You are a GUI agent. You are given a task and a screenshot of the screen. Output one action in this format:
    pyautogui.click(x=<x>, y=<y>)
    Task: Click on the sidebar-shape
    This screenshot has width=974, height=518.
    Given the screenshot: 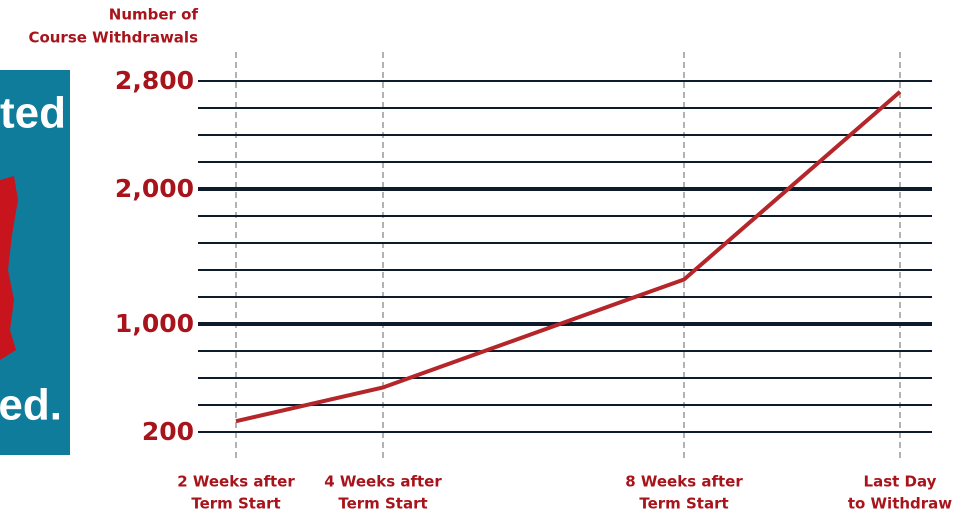 What is the action you would take?
    pyautogui.click(x=9, y=268)
    